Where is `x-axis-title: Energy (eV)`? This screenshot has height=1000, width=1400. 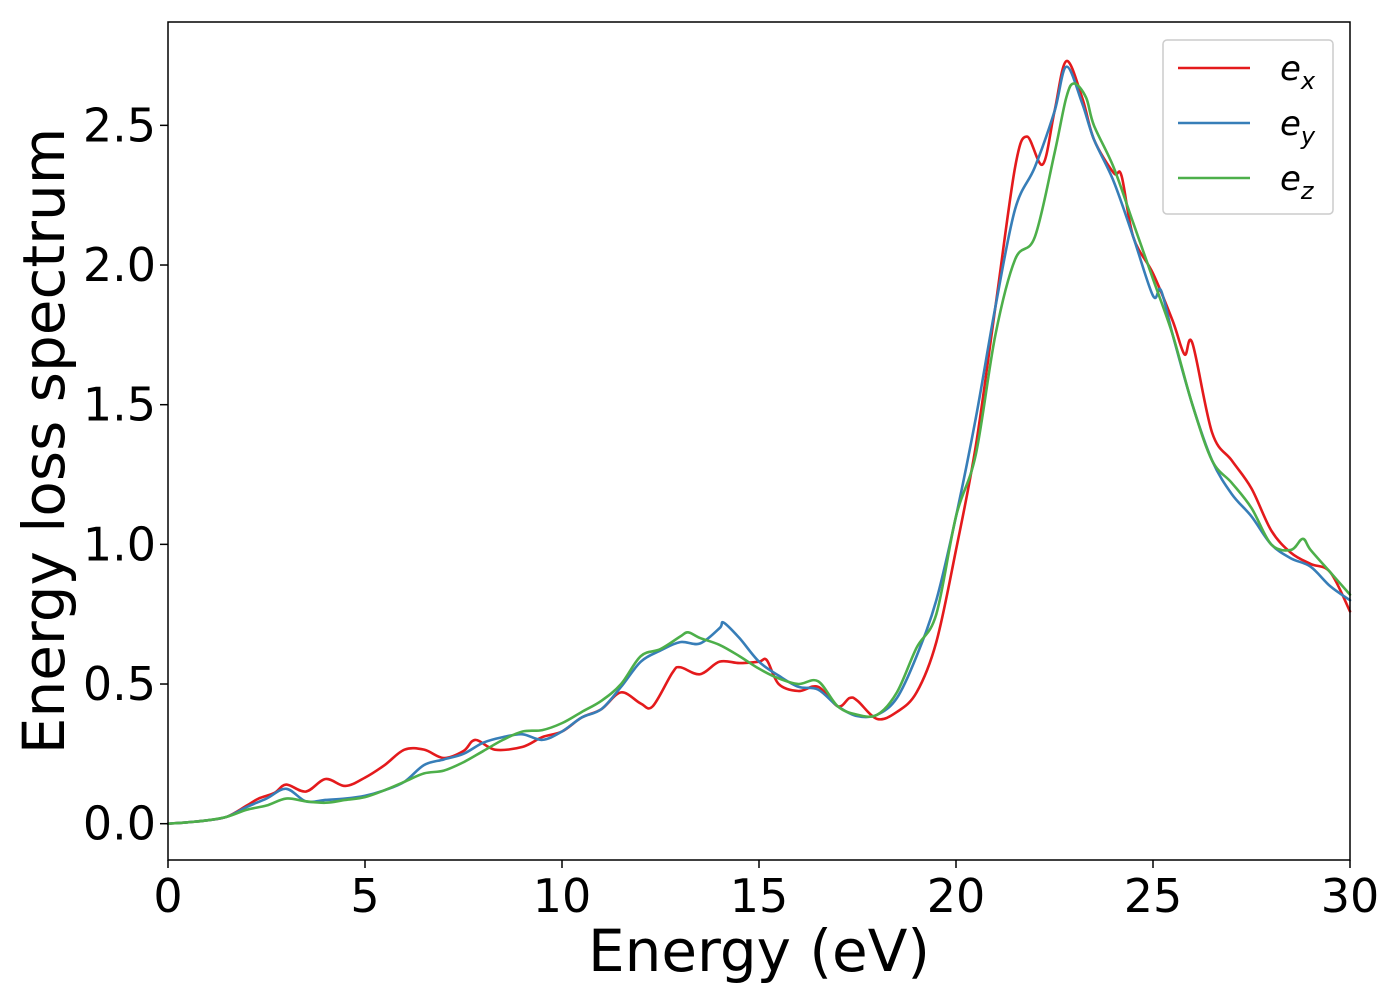 x-axis-title: Energy (eV) is located at coordinates (759, 951).